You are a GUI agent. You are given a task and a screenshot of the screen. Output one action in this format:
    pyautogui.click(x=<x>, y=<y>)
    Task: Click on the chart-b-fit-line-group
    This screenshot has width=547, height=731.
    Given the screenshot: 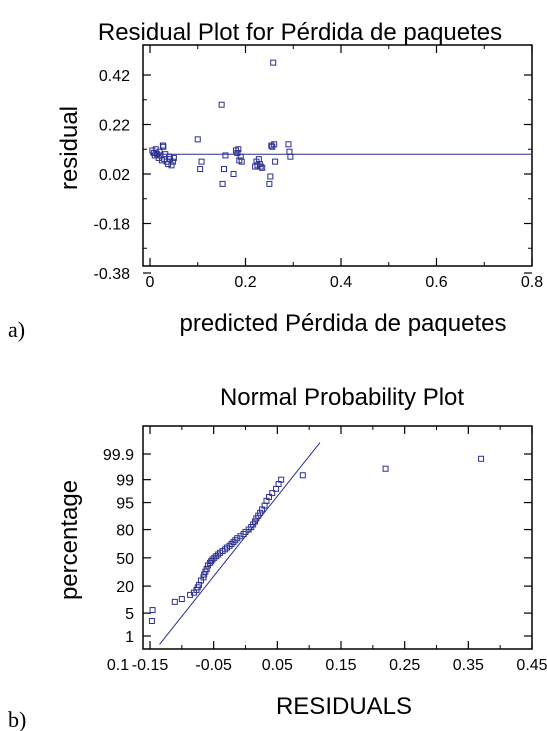 What is the action you would take?
    pyautogui.click(x=240, y=543)
    